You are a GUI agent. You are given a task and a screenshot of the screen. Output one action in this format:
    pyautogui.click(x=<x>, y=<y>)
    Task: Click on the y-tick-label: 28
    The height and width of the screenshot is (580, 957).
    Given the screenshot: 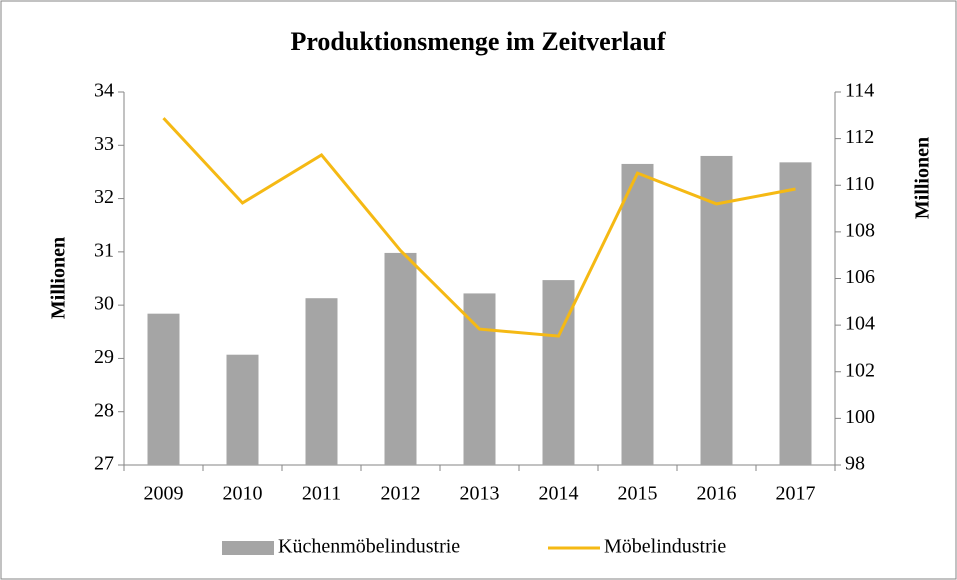 What is the action you would take?
    pyautogui.click(x=104, y=410)
    